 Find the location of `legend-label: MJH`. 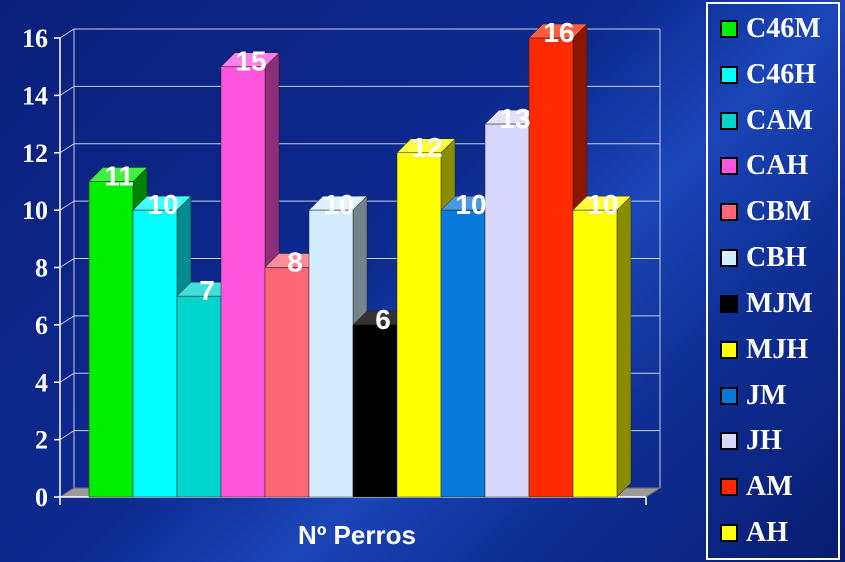

legend-label: MJH is located at coordinates (777, 349).